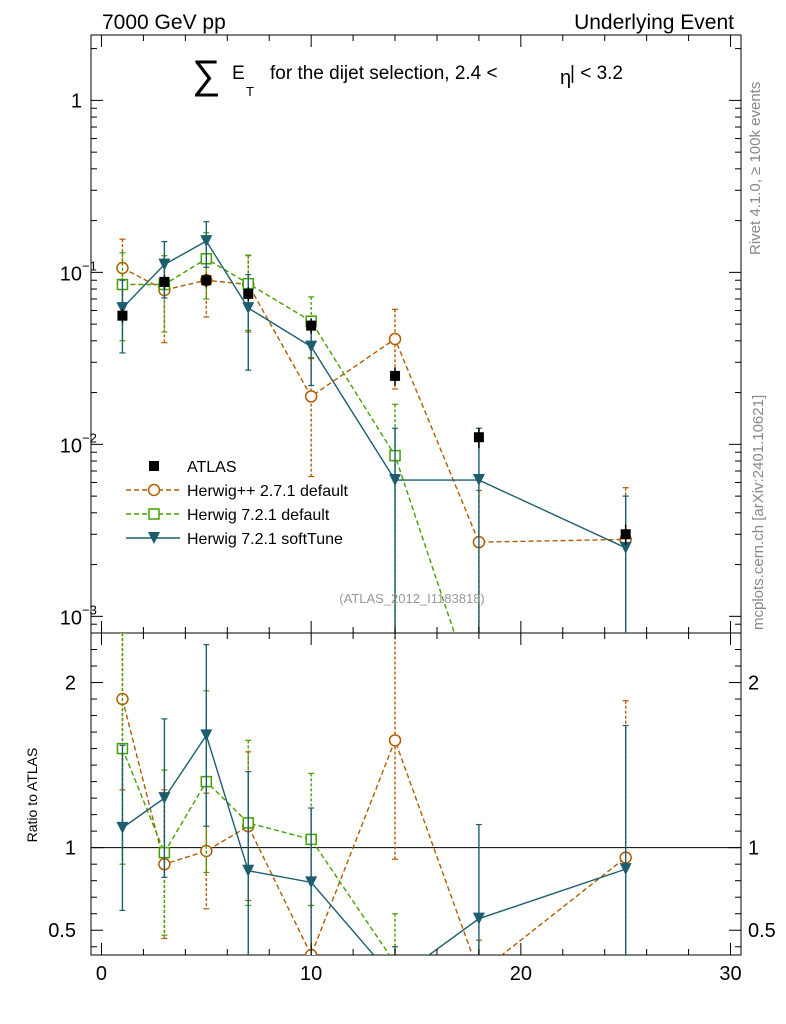 This screenshot has height=1024, width=786. I want to click on x-tick-label: 30, so click(730, 974).